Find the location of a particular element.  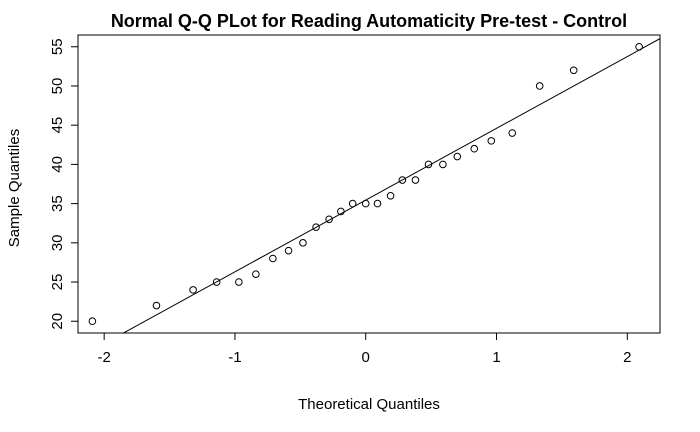

y-tick-label: 50 is located at coordinates (57, 86).